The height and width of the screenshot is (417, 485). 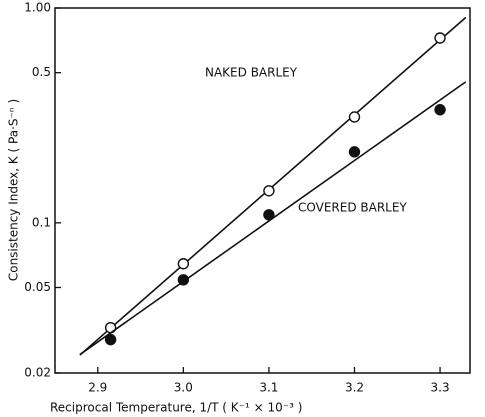 What do you see at coordinates (97, 388) in the screenshot?
I see `x-tick-label: 2.9` at bounding box center [97, 388].